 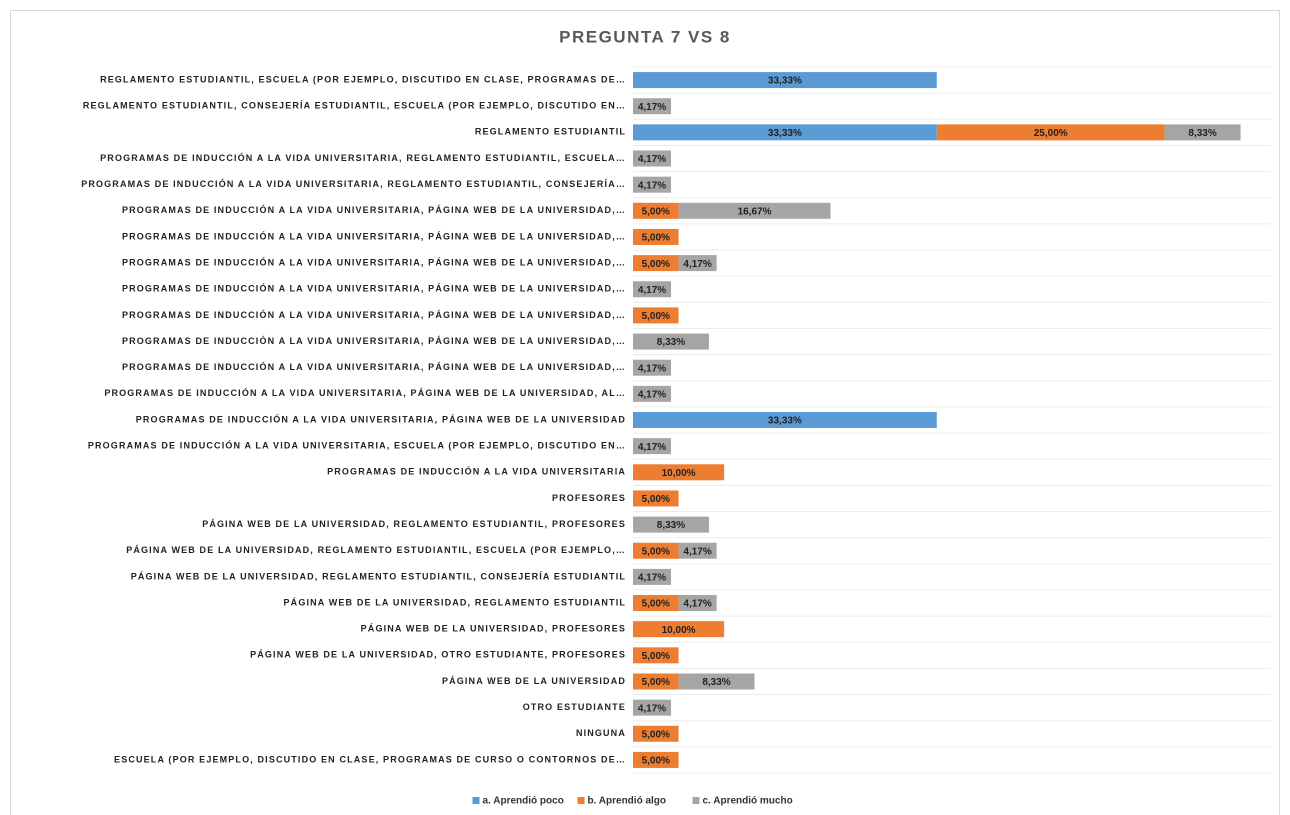 I want to click on y-tick-label: PÁGINA WEB DE LA UNIVERSIDAD, so click(x=534, y=681).